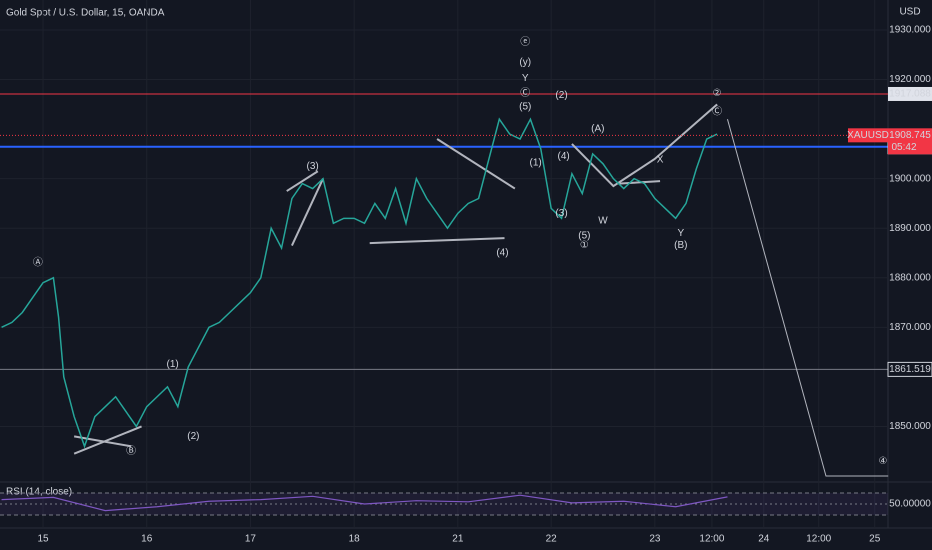 This screenshot has width=932, height=550. Describe the element at coordinates (39, 492) in the screenshot. I see `rsi-title: RSI (14, close)` at that location.